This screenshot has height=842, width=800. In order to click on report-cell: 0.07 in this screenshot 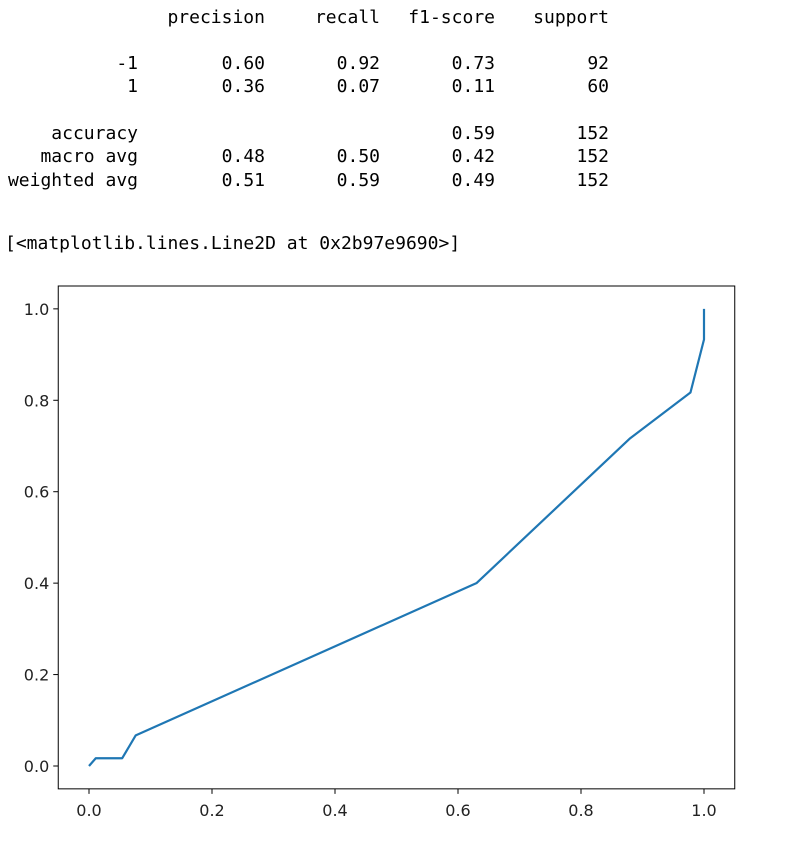, I will do `click(358, 86)`.